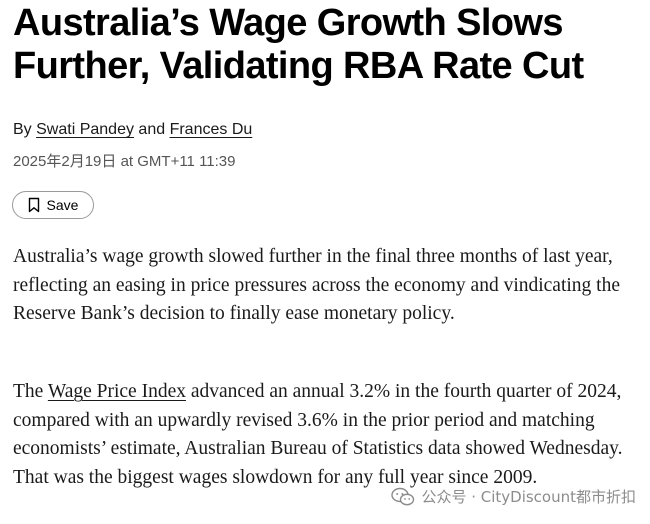 The image size is (650, 524). Describe the element at coordinates (211, 129) in the screenshot. I see `author-link-frances-du: Frances Du` at that location.